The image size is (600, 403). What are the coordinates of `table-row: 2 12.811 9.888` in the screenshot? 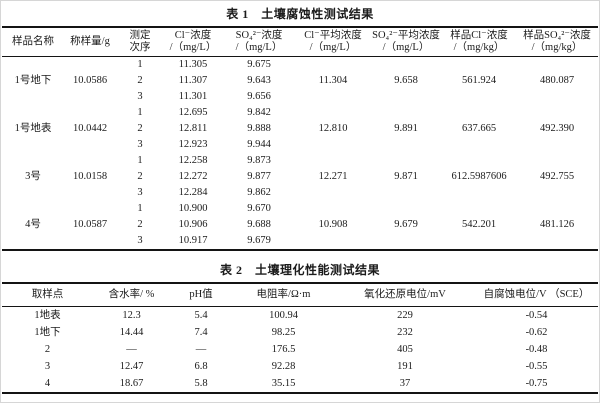 It's located at (300, 129).